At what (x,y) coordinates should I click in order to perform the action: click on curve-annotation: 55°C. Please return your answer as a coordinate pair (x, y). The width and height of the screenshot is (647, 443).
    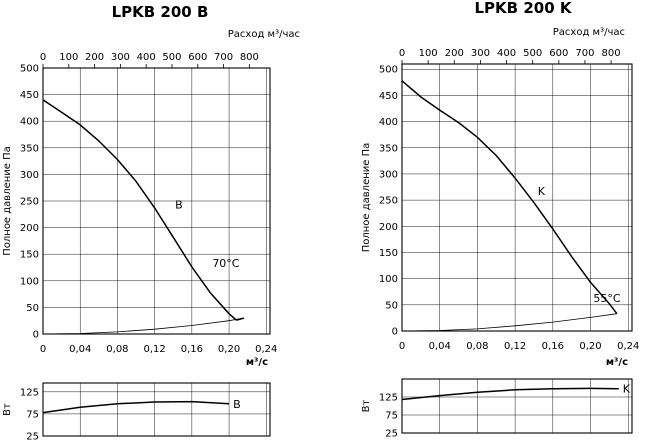
    Looking at the image, I should click on (606, 298).